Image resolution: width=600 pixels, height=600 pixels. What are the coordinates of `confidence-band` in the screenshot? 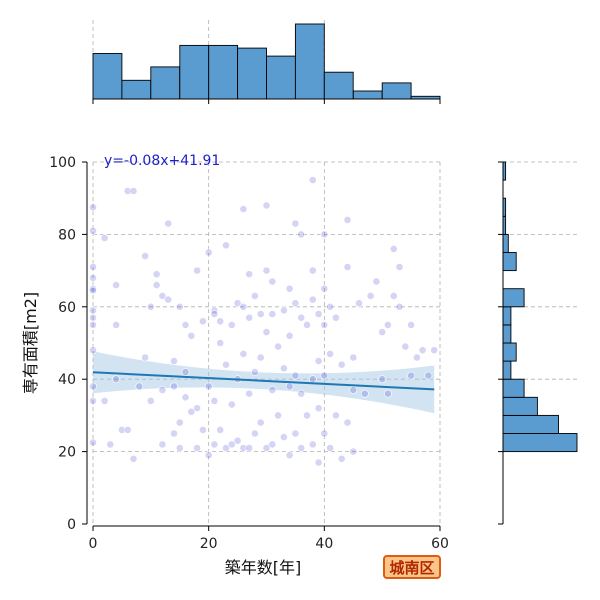 It's located at (264, 382).